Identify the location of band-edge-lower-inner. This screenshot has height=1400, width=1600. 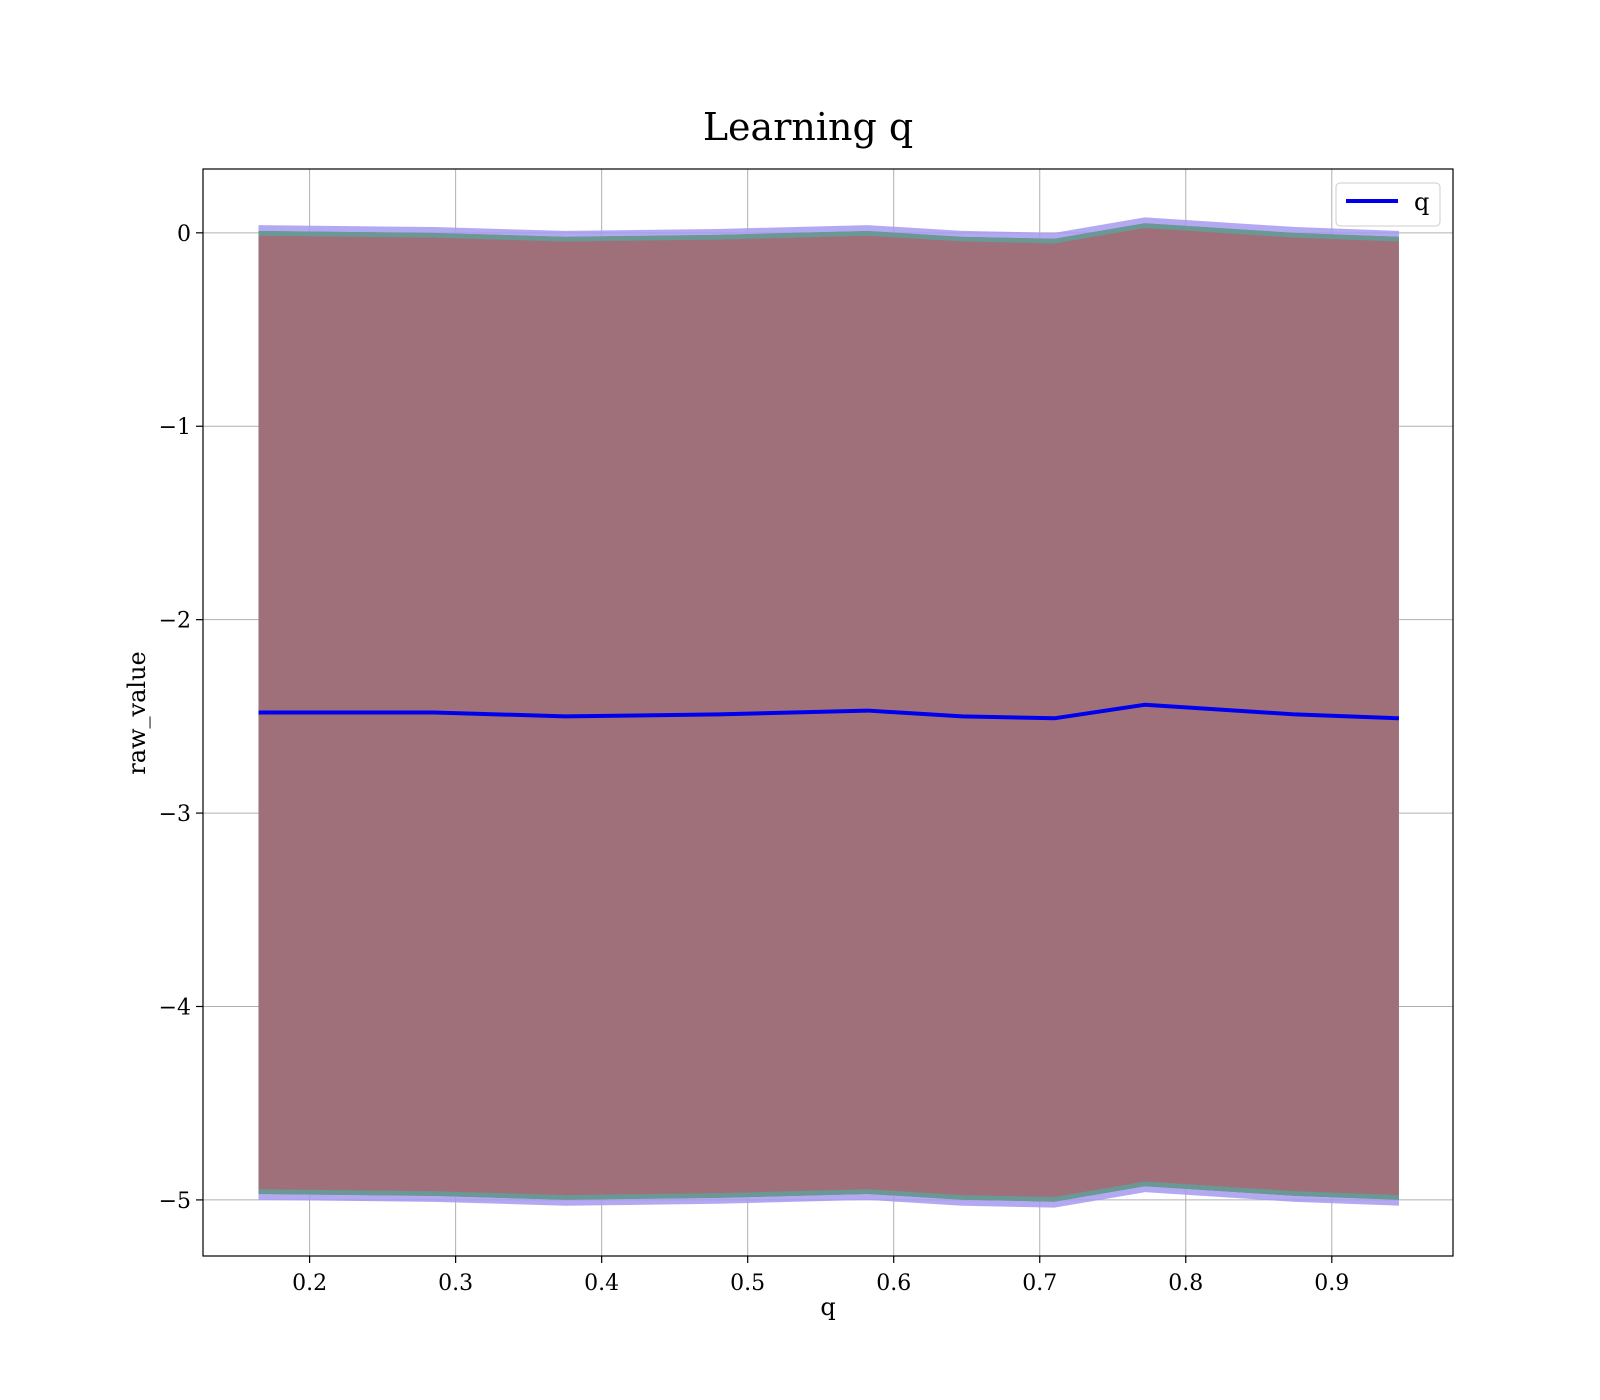
(828, 1191).